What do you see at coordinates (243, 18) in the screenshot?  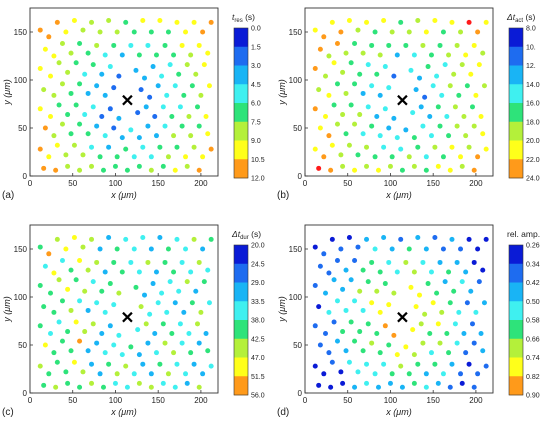 I see `colorbar-title: tres (s)` at bounding box center [243, 18].